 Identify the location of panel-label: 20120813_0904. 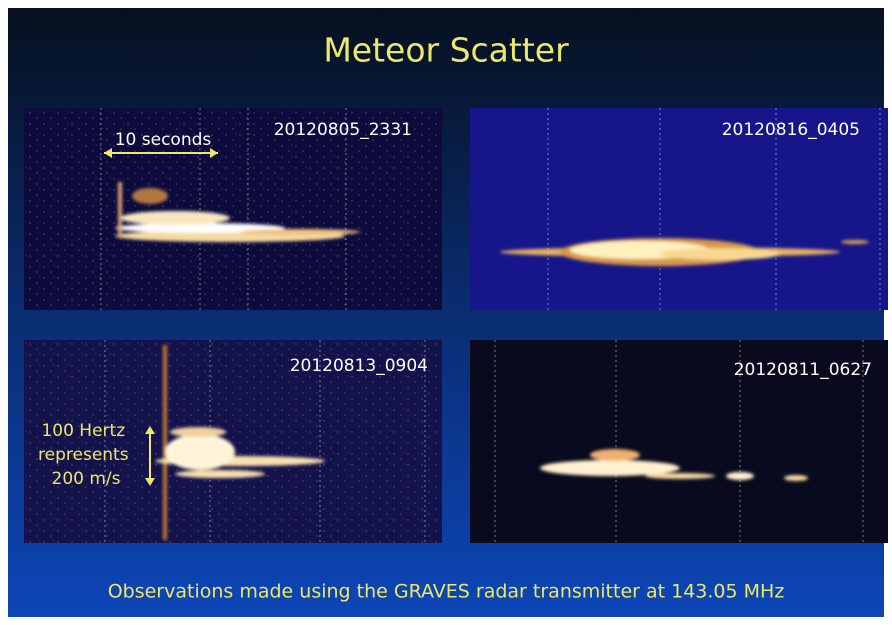
(359, 366).